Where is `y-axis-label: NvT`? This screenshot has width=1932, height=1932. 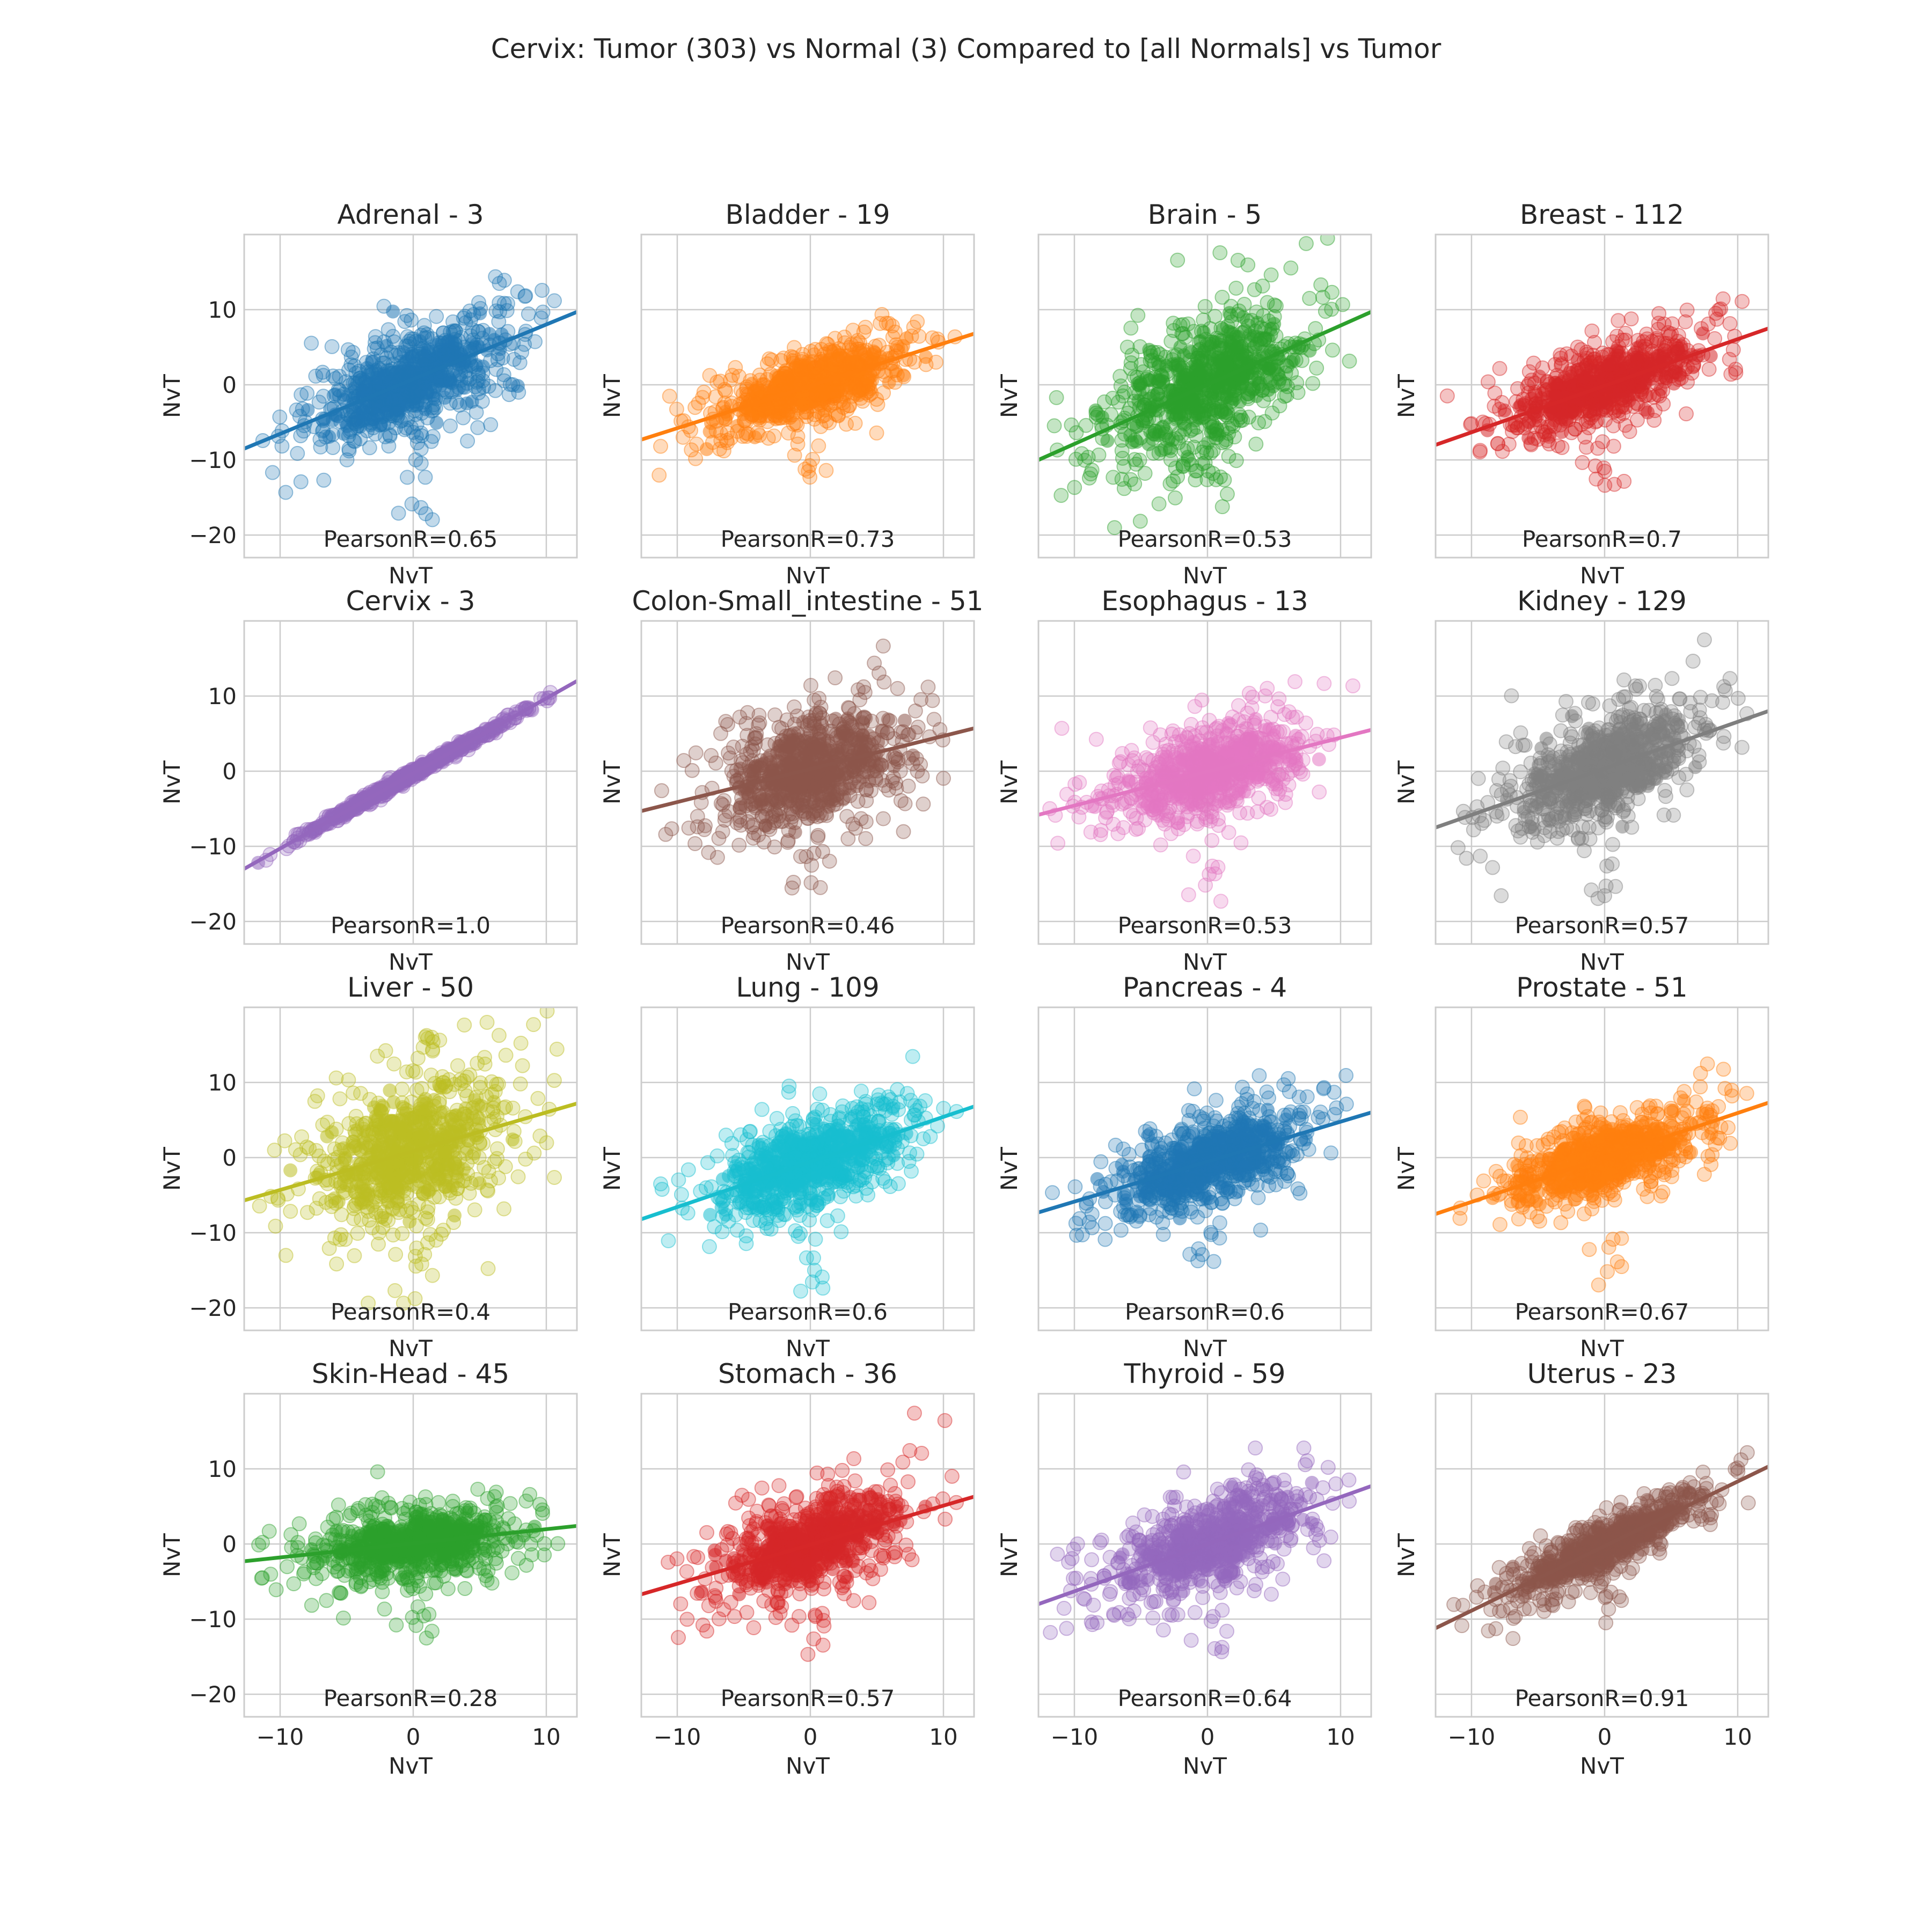
y-axis-label: NvT is located at coordinates (172, 782).